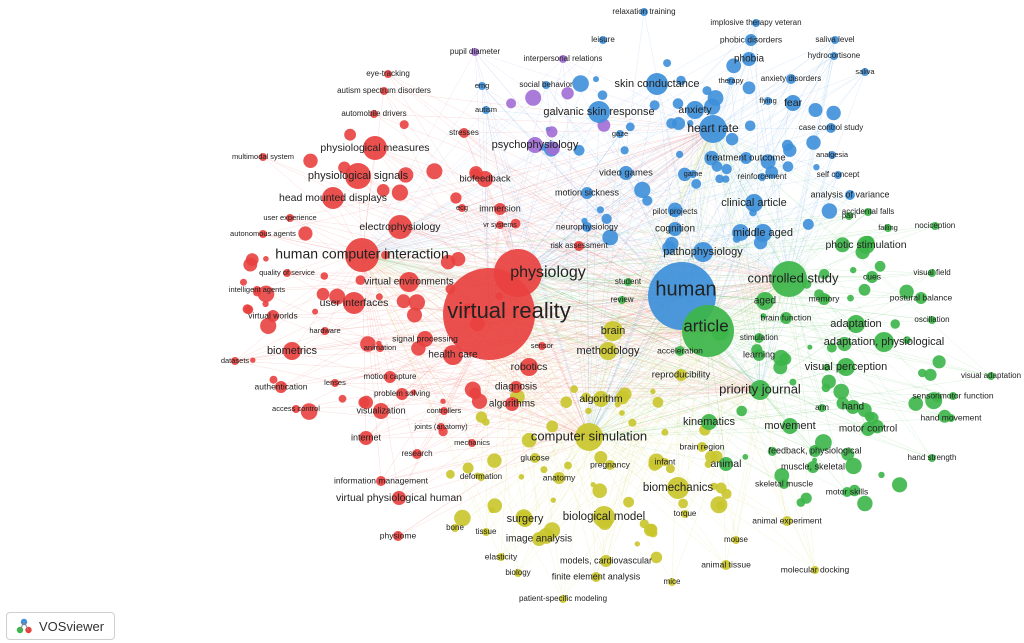  What do you see at coordinates (548, 272) in the screenshot?
I see `node-label: physiology` at bounding box center [548, 272].